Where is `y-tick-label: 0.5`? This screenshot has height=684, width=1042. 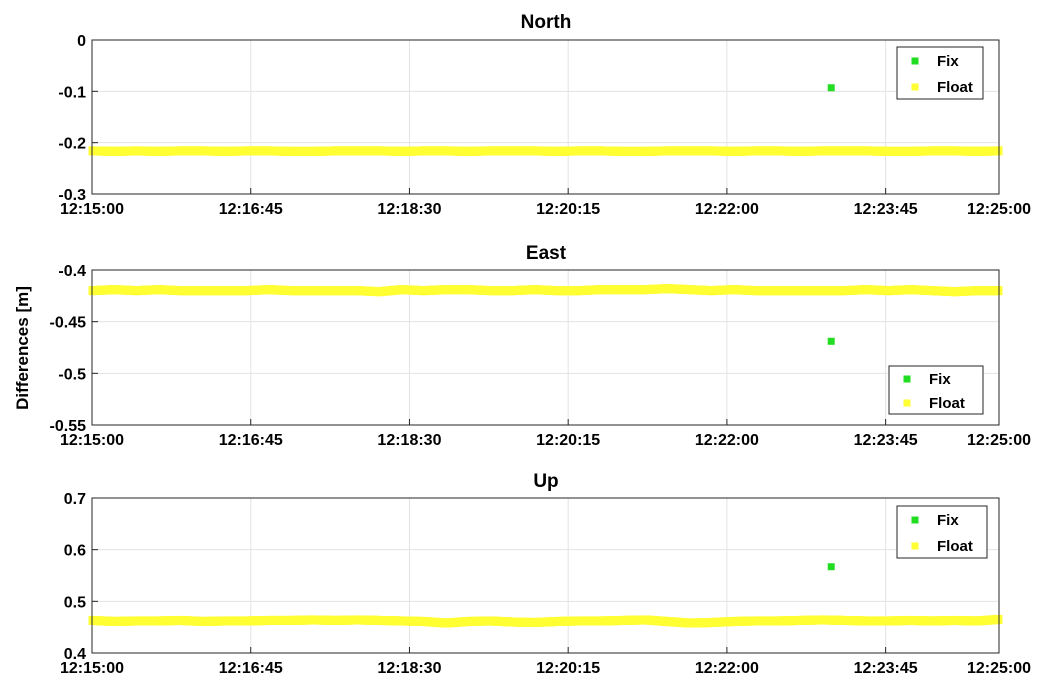
y-tick-label: 0.5 is located at coordinates (75, 602).